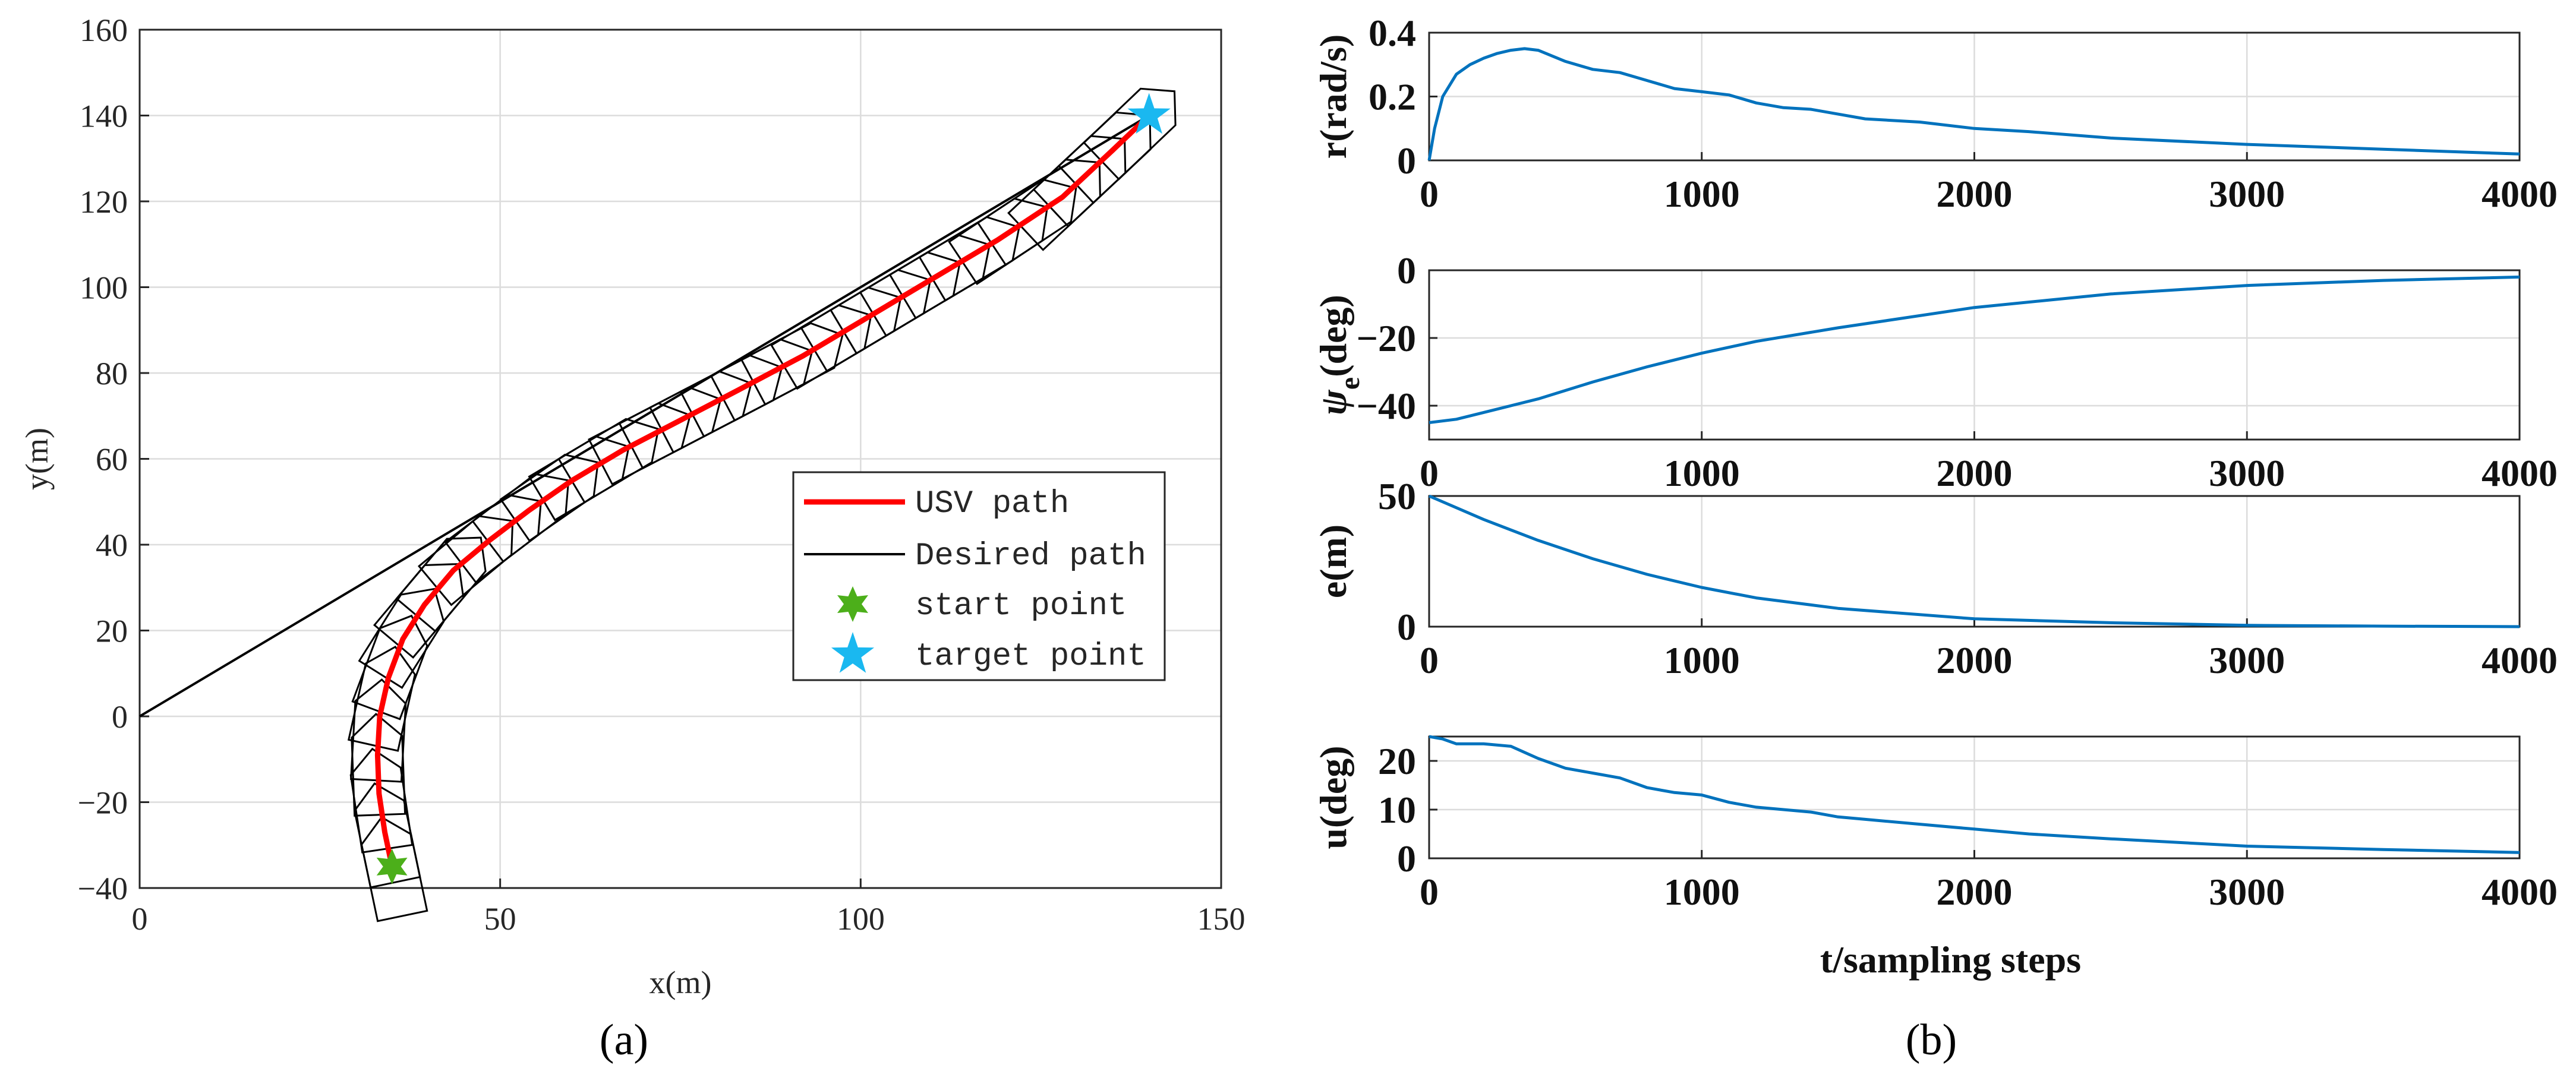 The height and width of the screenshot is (1087, 2576). Describe the element at coordinates (1397, 810) in the screenshot. I see `y-tick-label: 10` at that location.